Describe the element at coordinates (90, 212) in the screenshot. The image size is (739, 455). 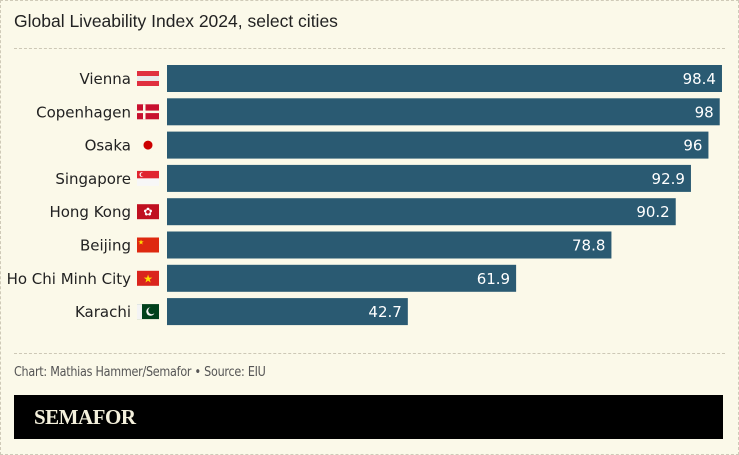
I see `category-label: Hong Kong` at that location.